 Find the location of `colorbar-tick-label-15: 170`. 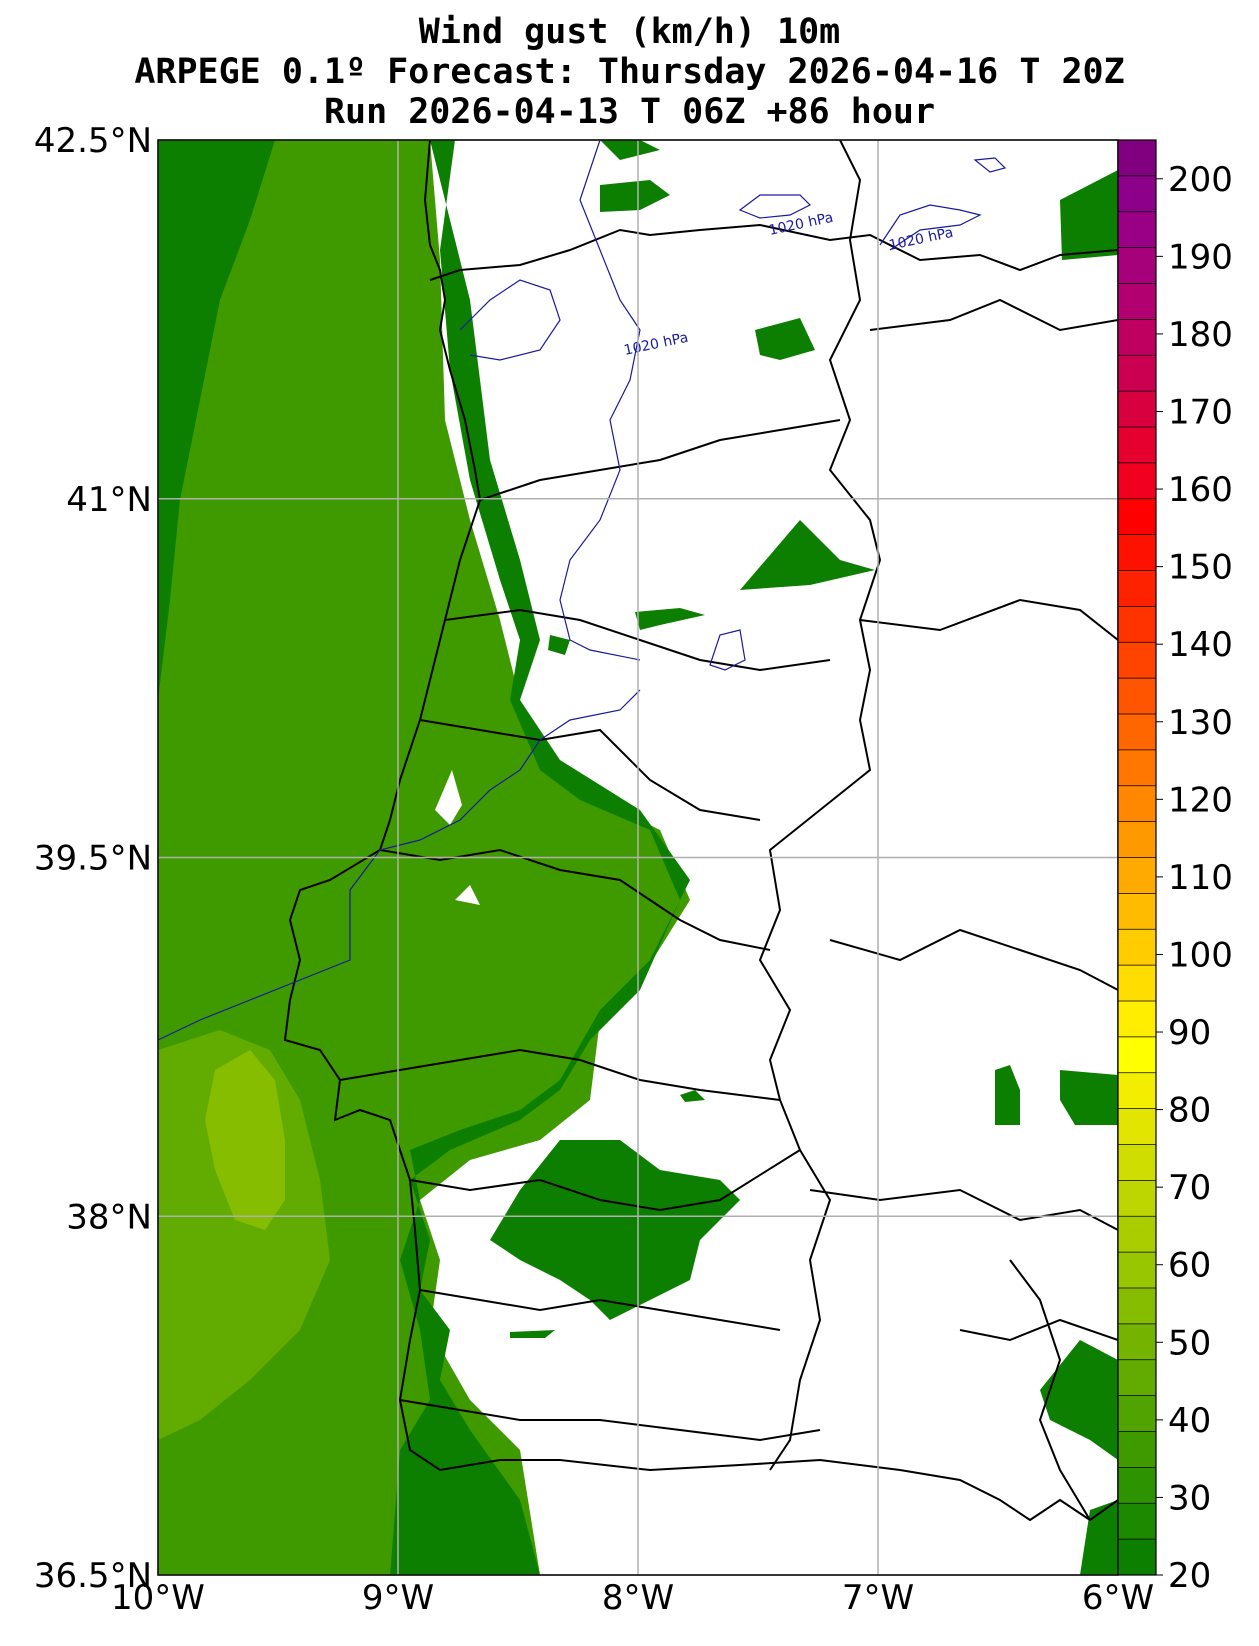

colorbar-tick-label-15: 170 is located at coordinates (1200, 412).